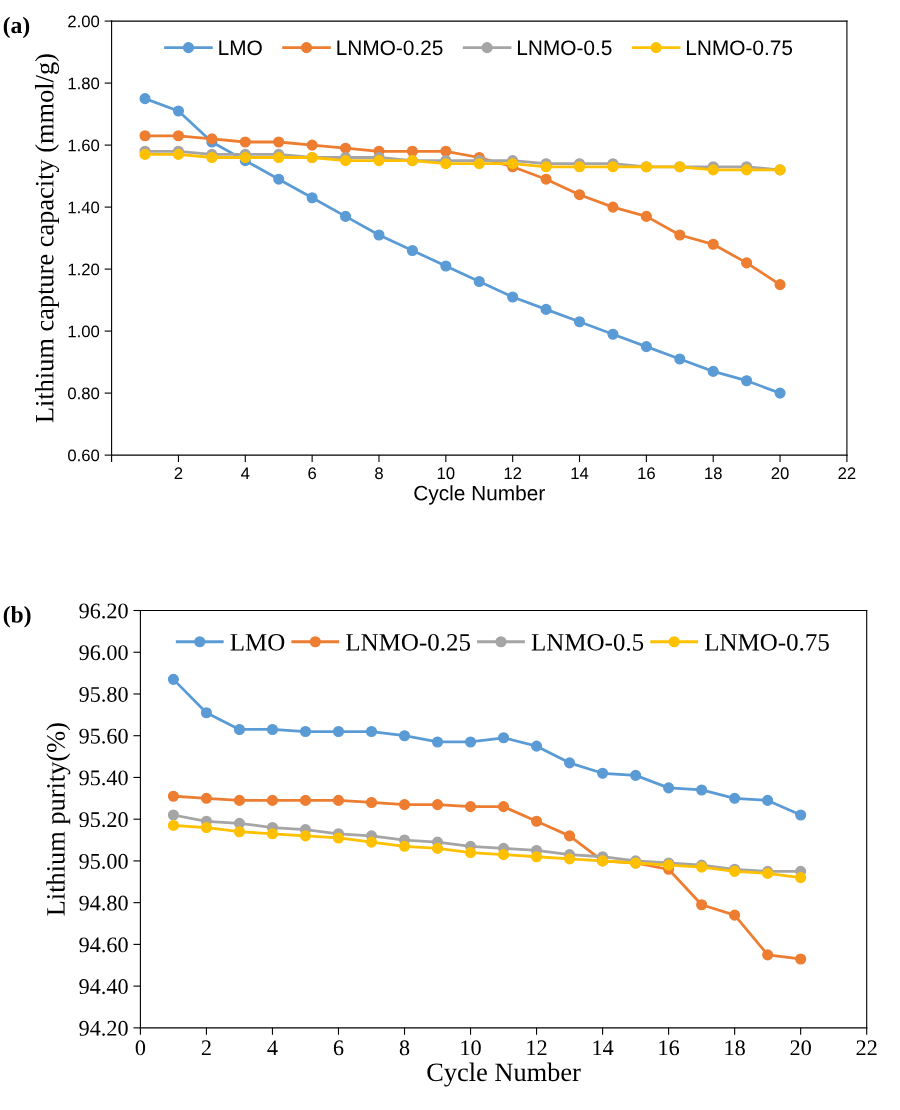 The width and height of the screenshot is (900, 1110). What do you see at coordinates (84, 331) in the screenshot?
I see `y-tick-label: 1.00` at bounding box center [84, 331].